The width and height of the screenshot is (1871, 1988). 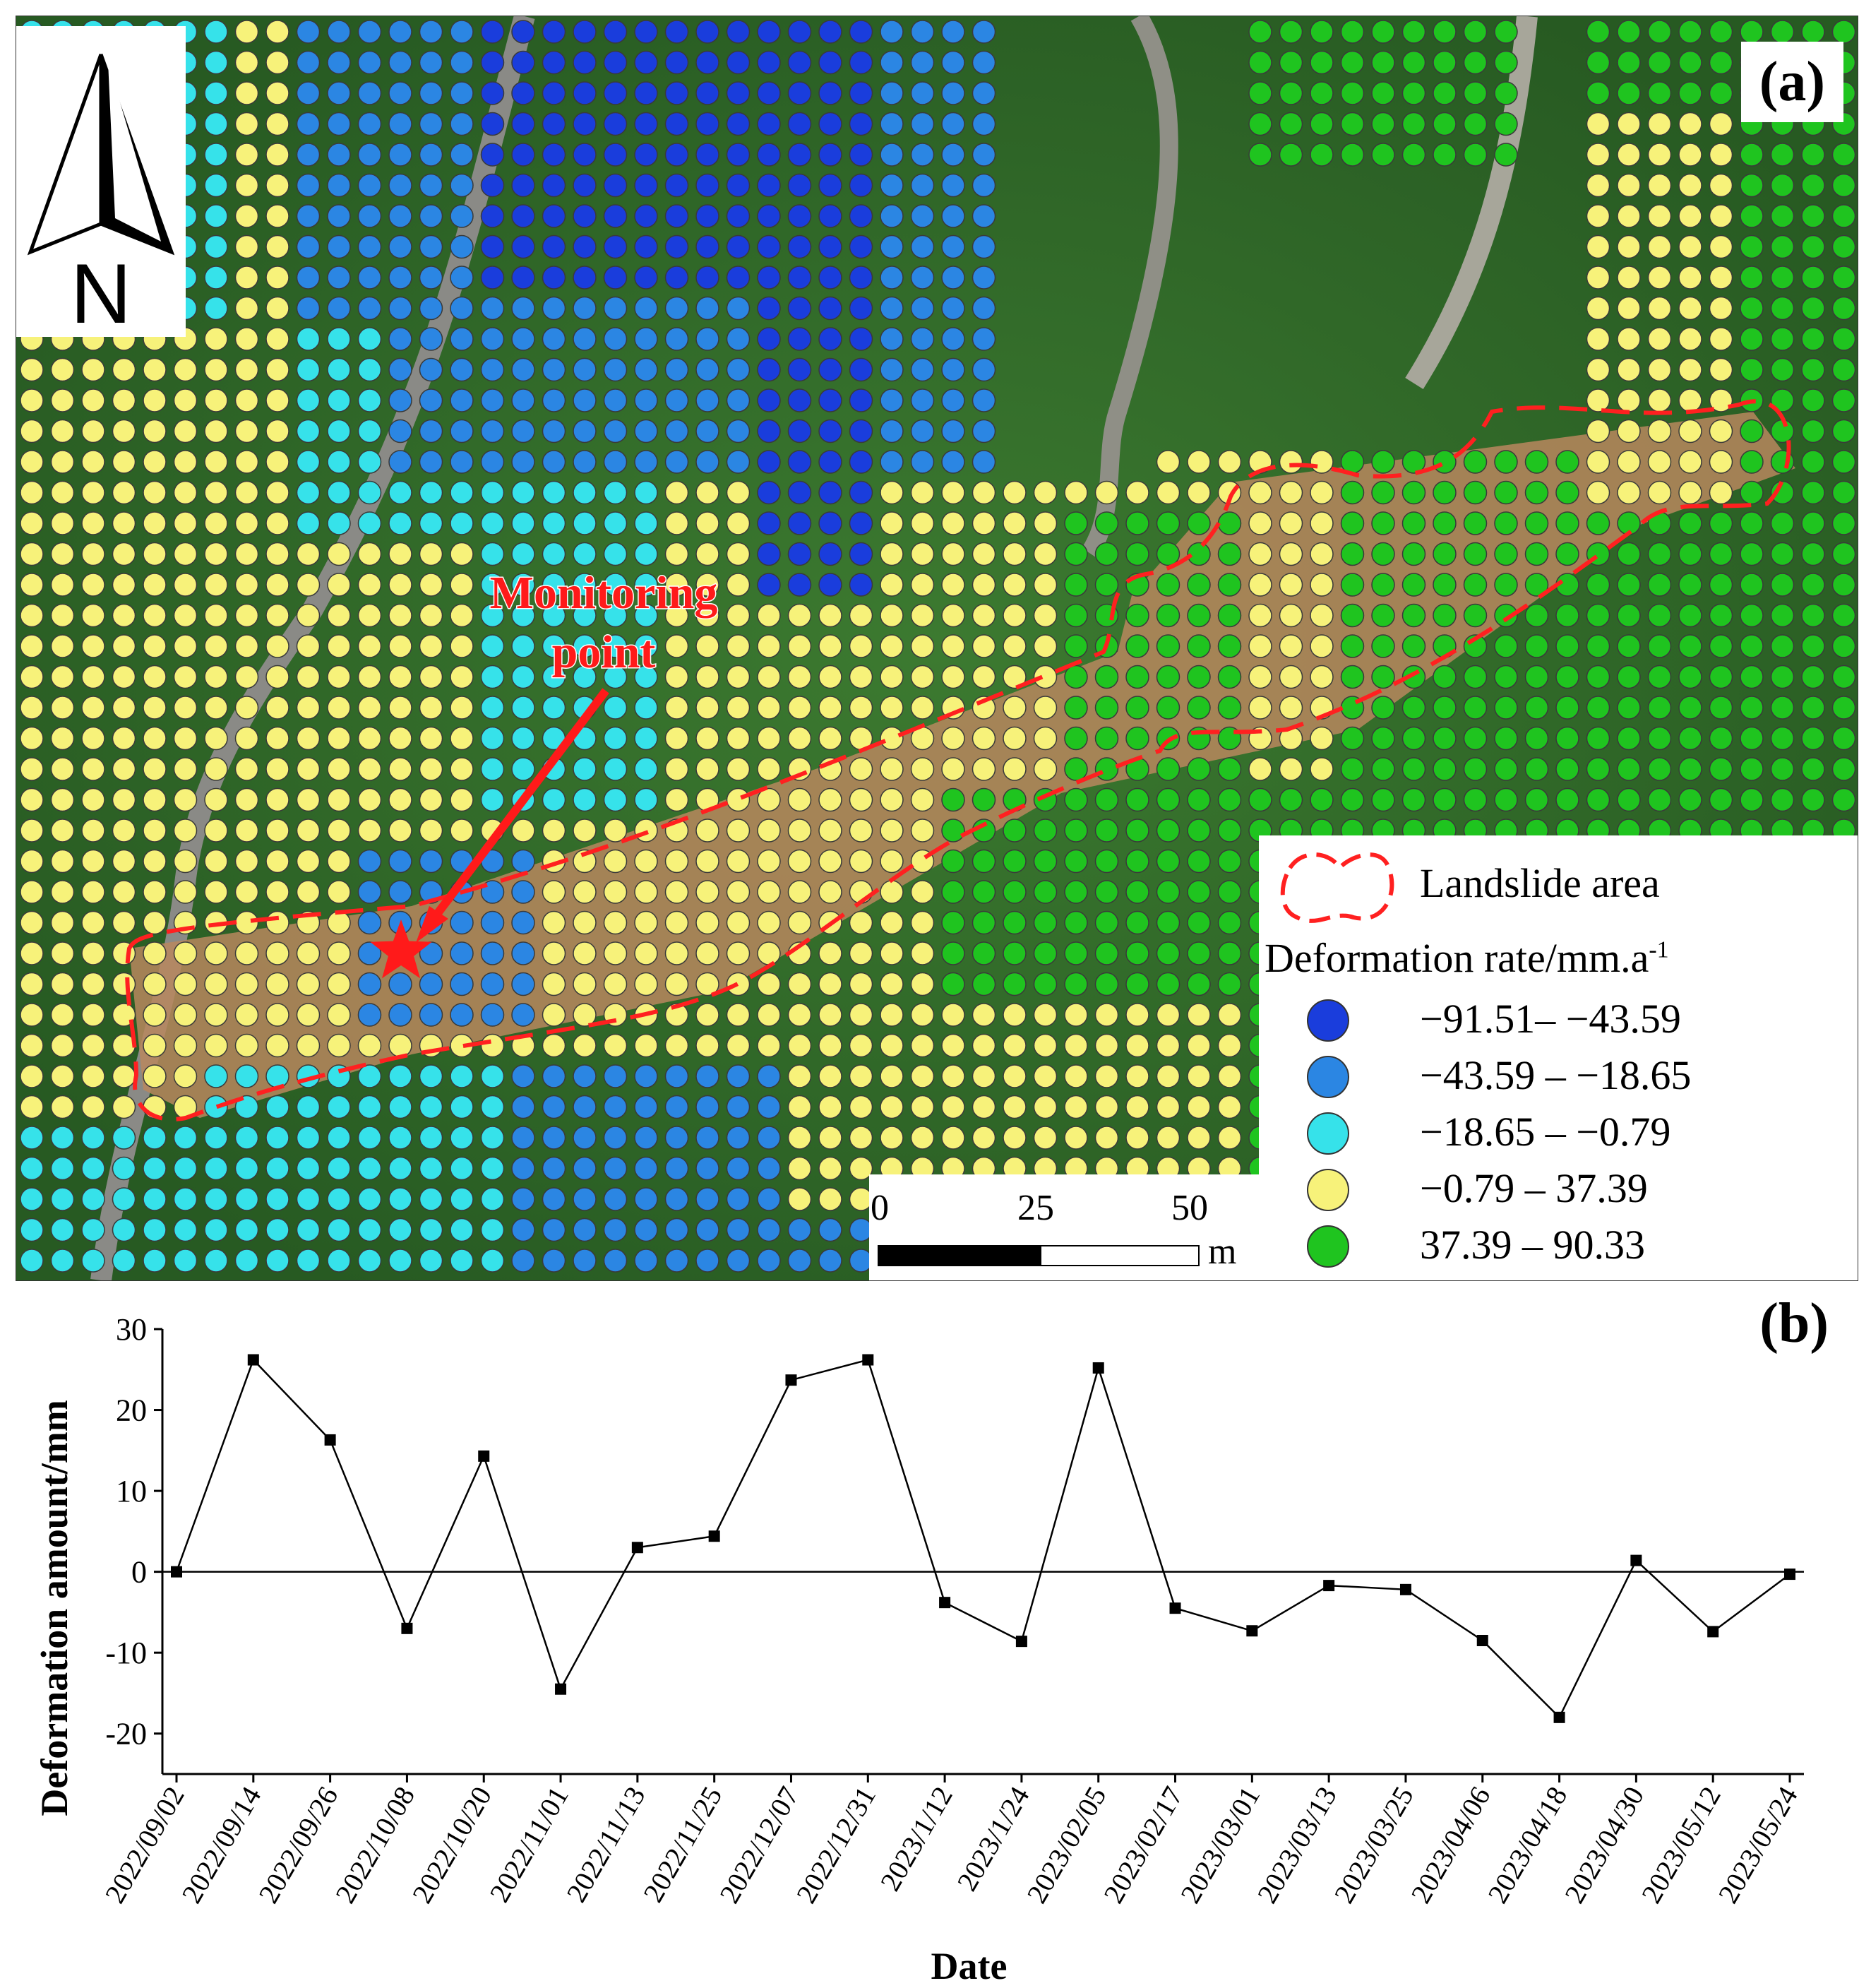 I want to click on y-tick-label: 30, so click(x=131, y=1330).